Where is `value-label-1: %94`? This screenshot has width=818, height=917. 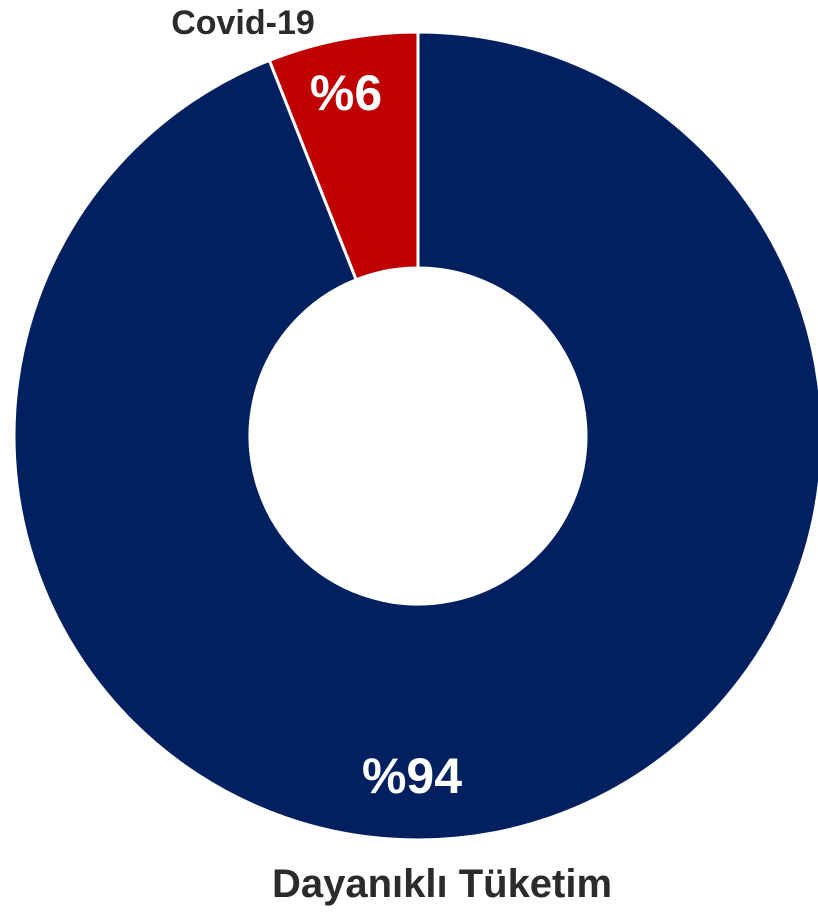 value-label-1: %94 is located at coordinates (412, 776).